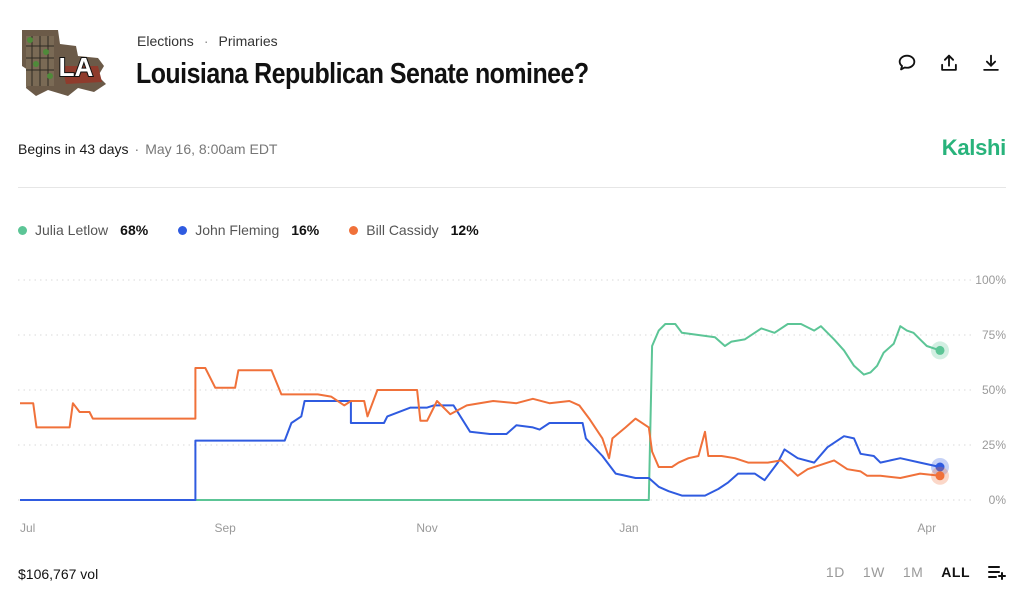 The height and width of the screenshot is (601, 1024). I want to click on volume-label: $106,767 vol, so click(58, 574).